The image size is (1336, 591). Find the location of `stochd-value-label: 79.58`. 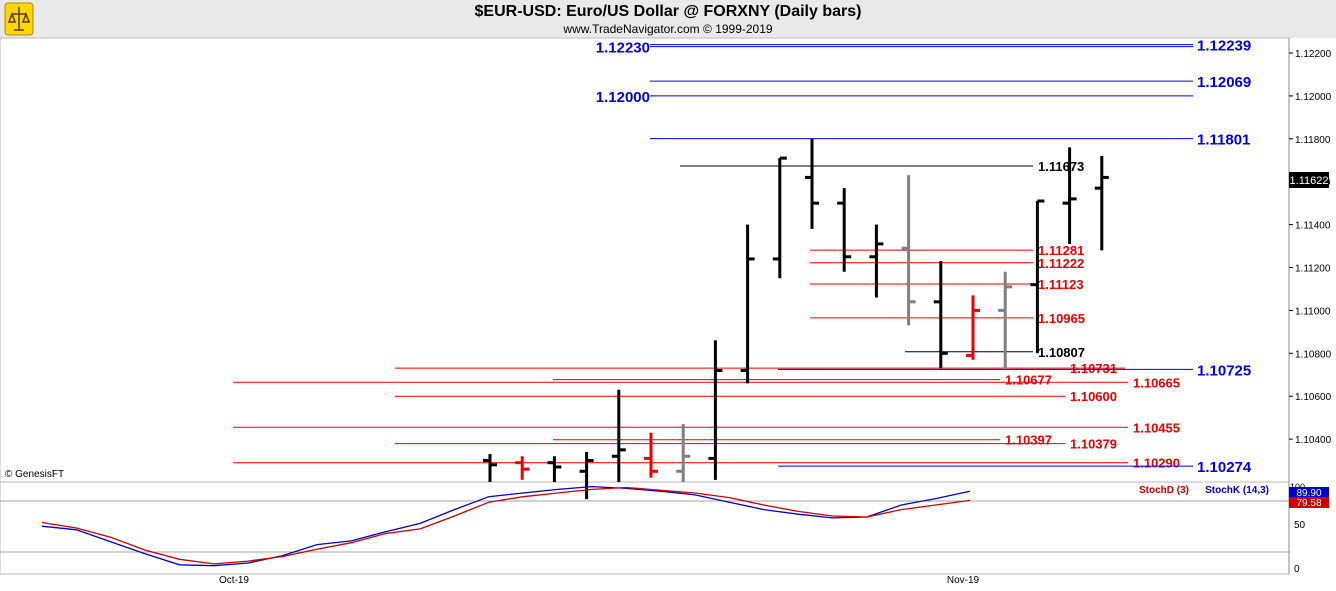

stochd-value-label: 79.58 is located at coordinates (1308, 503).